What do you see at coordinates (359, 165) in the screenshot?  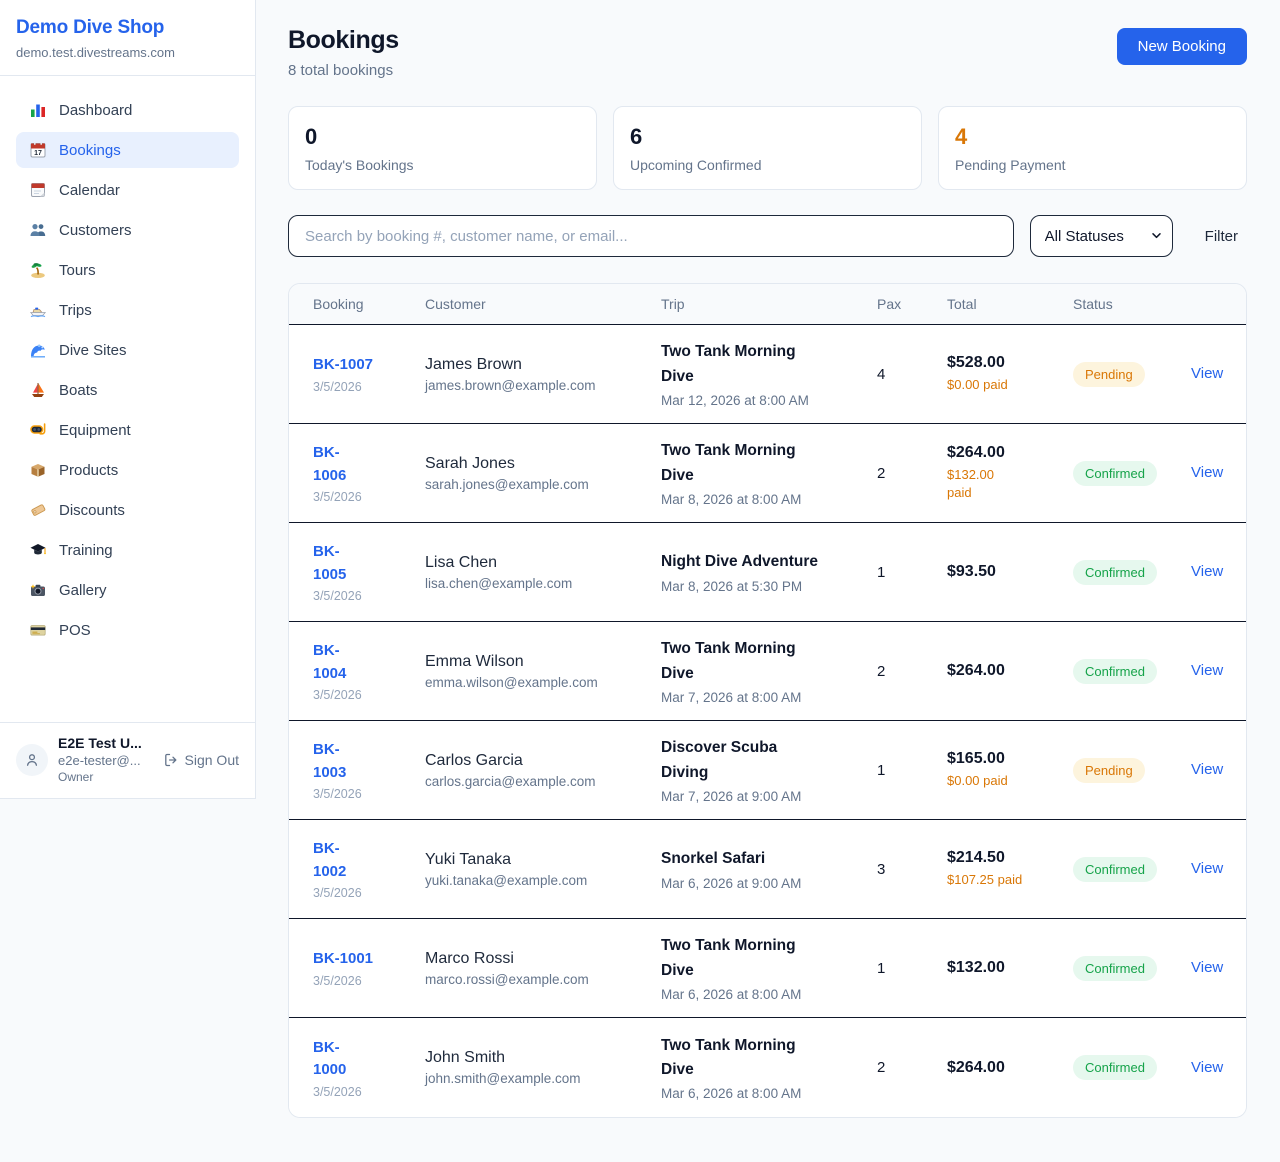 I see `stat-label: Today's Bookings` at bounding box center [359, 165].